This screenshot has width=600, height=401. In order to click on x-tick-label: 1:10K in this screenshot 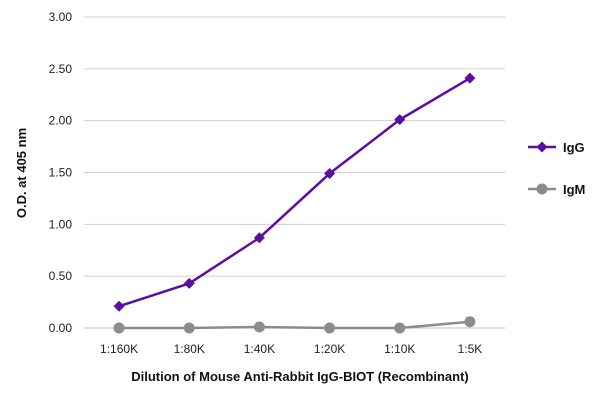, I will do `click(399, 349)`.